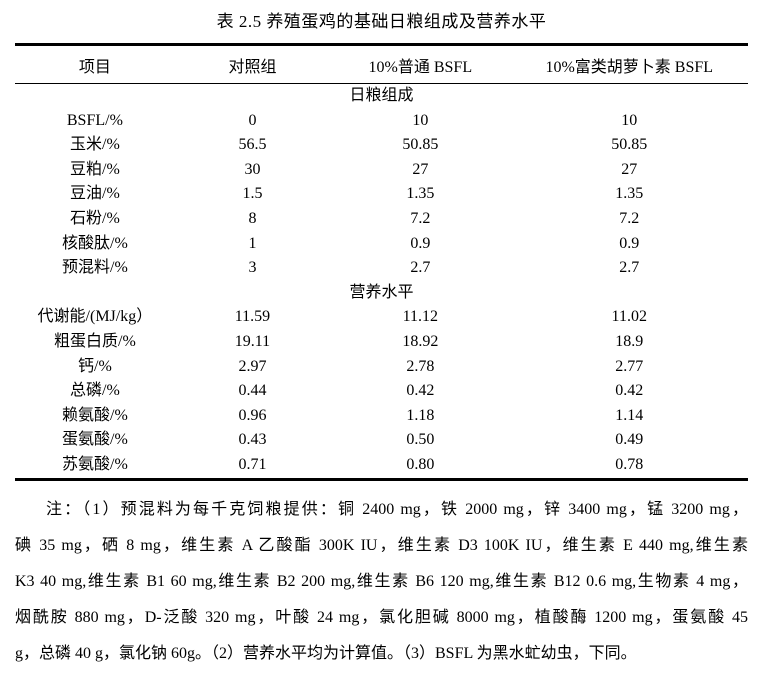 The height and width of the screenshot is (678, 763). Describe the element at coordinates (629, 317) in the screenshot. I see `cell-bsfl-carotenoid: 11.02` at that location.